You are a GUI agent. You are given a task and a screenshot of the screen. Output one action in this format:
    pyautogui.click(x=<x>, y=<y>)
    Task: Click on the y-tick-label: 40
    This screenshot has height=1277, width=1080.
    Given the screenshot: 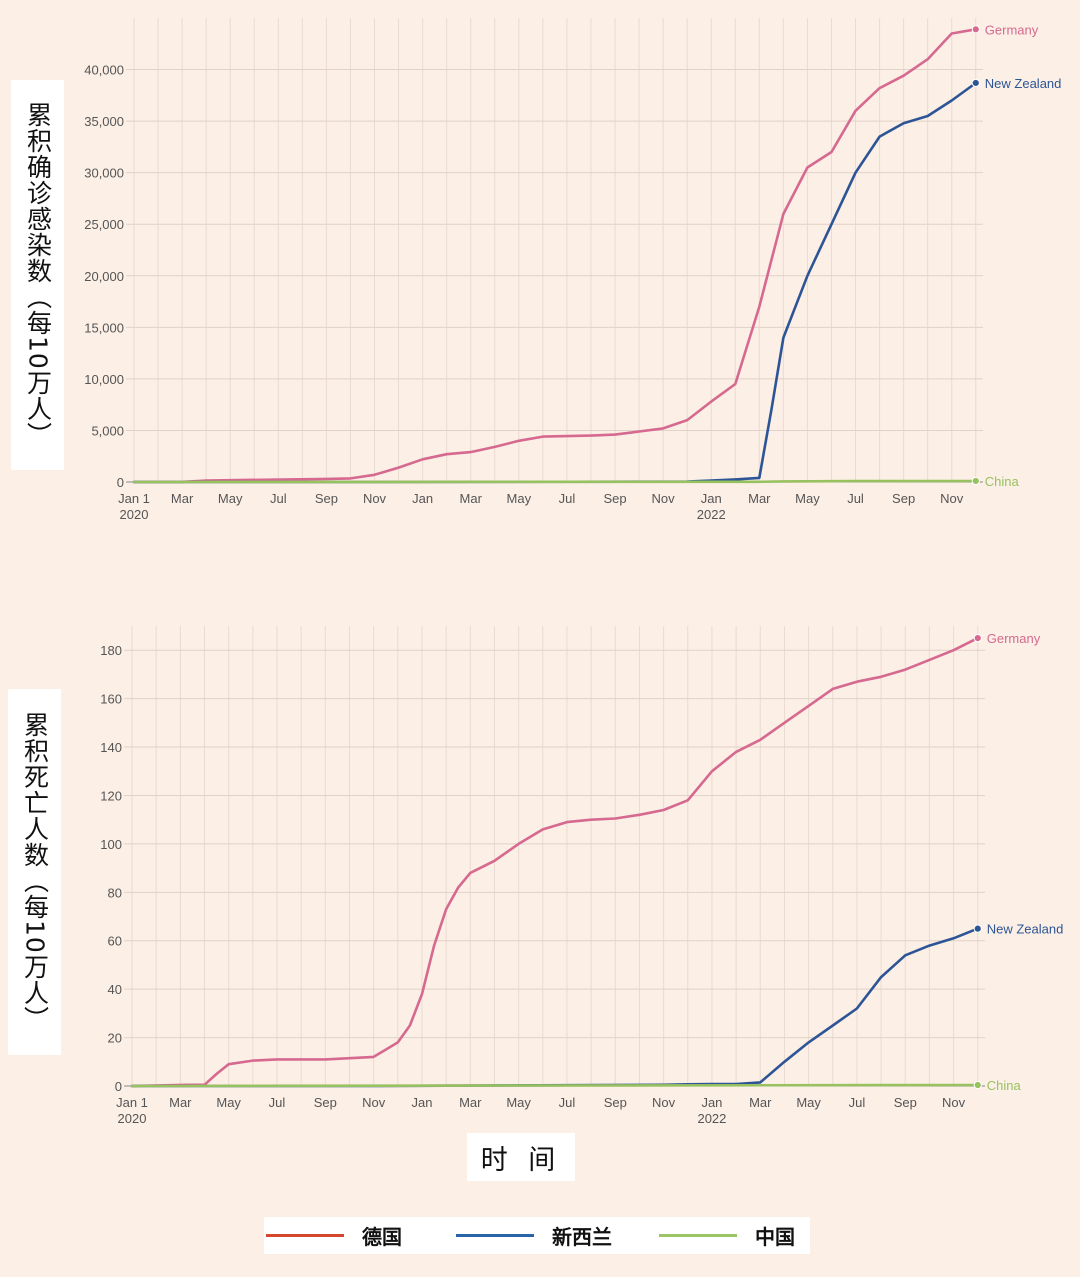 What is the action you would take?
    pyautogui.click(x=115, y=989)
    